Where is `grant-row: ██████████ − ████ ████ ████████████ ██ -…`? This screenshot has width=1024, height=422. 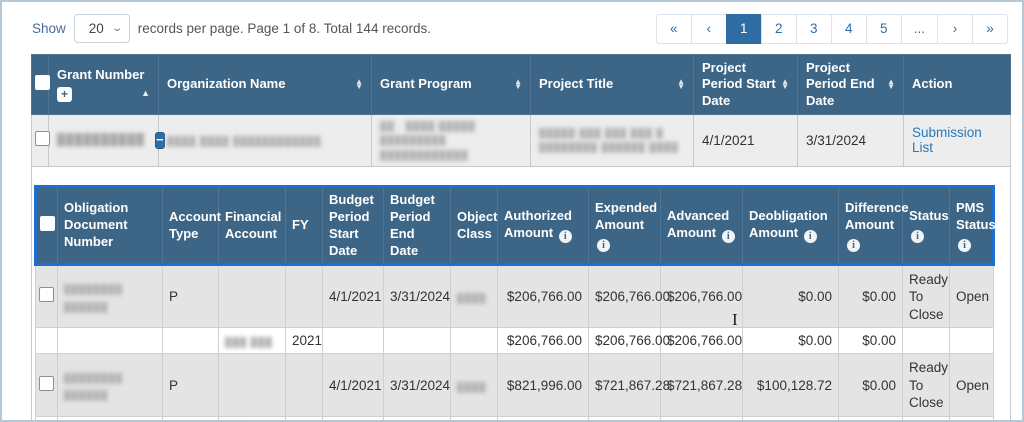 grant-row: ██████████ − ████ ████ ████████████ ██ -… is located at coordinates (521, 140).